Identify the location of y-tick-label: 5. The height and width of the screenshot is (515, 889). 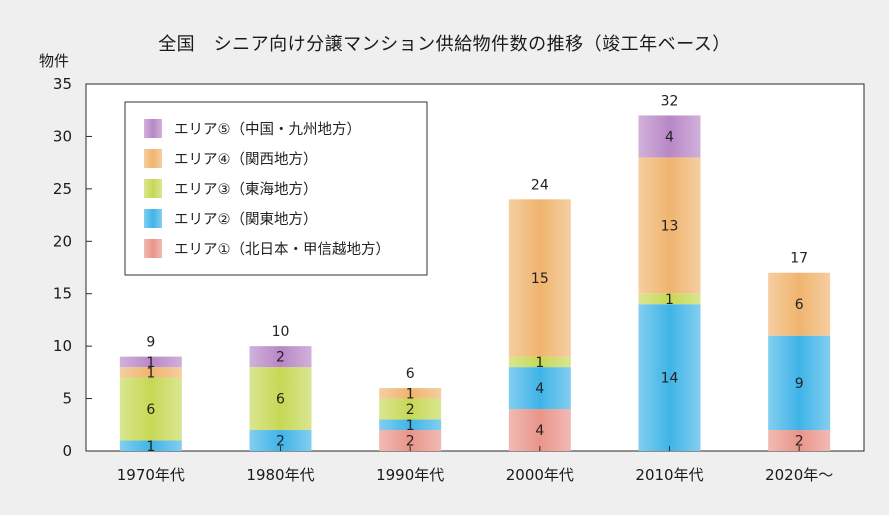
(67, 399).